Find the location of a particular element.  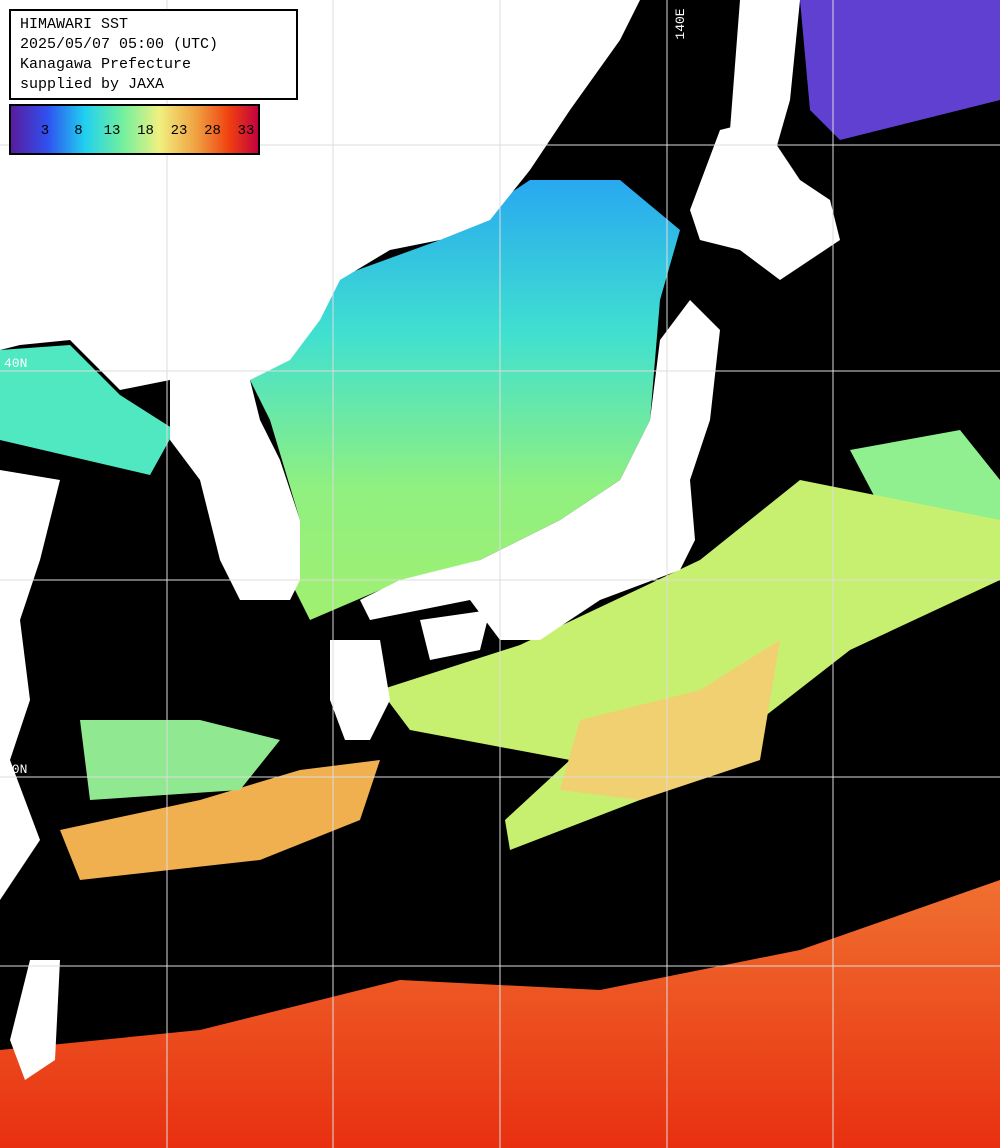

info-line: HIMAWARI SST is located at coordinates (74, 24).